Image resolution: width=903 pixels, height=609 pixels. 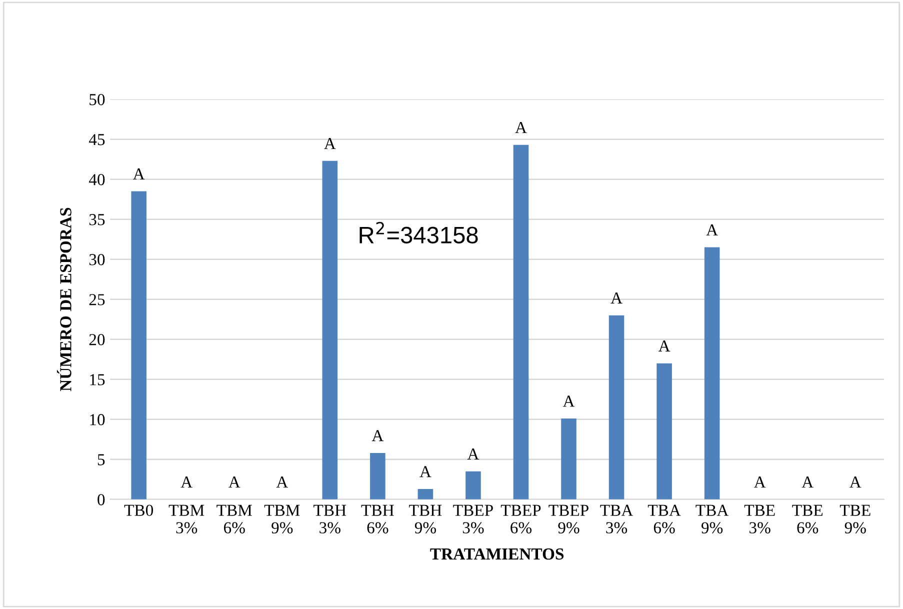 What do you see at coordinates (712, 519) in the screenshot?
I see `x-tick-label: TBA 9%` at bounding box center [712, 519].